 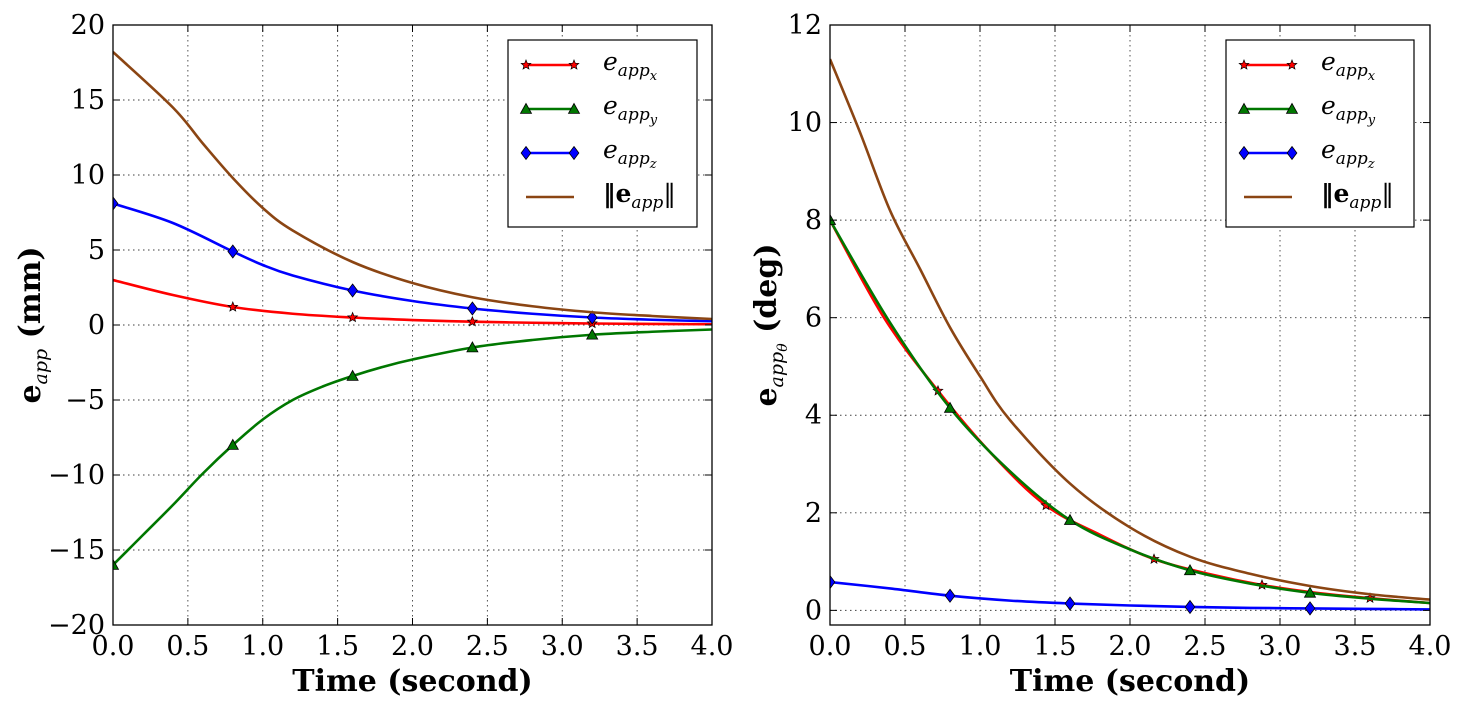 What do you see at coordinates (76, 625) in the screenshot?
I see `y-tick-label: −20` at bounding box center [76, 625].